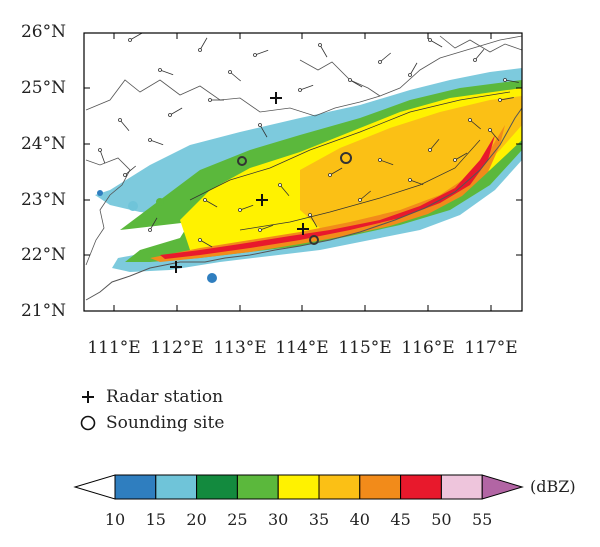 Image resolution: width=600 pixels, height=547 pixels. Describe the element at coordinates (43, 200) in the screenshot. I see `lat-tick-label: 23°N` at that location.